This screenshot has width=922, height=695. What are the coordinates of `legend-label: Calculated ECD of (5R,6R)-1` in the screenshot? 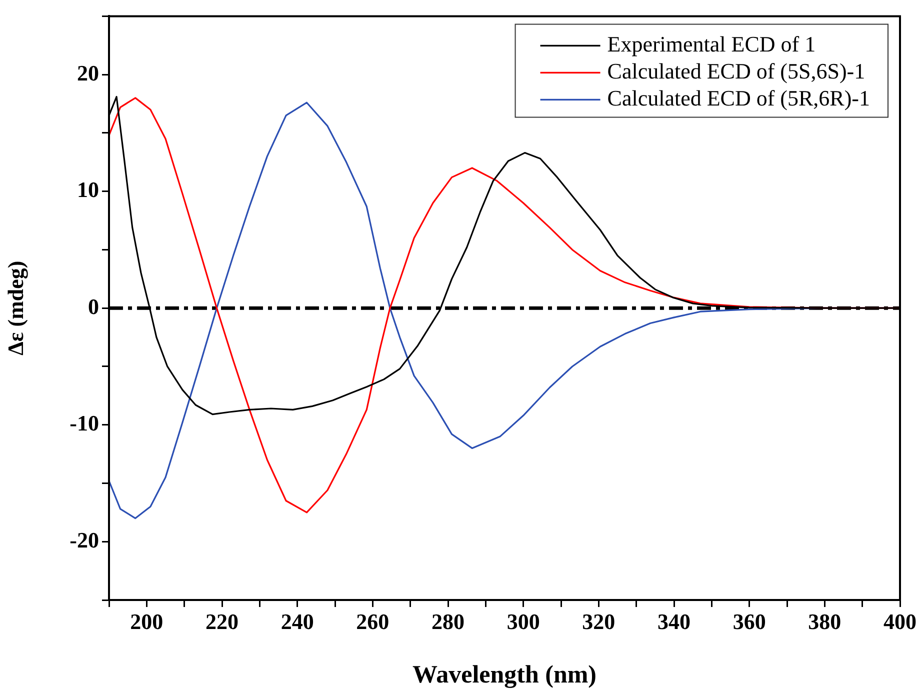 It's located at (738, 97).